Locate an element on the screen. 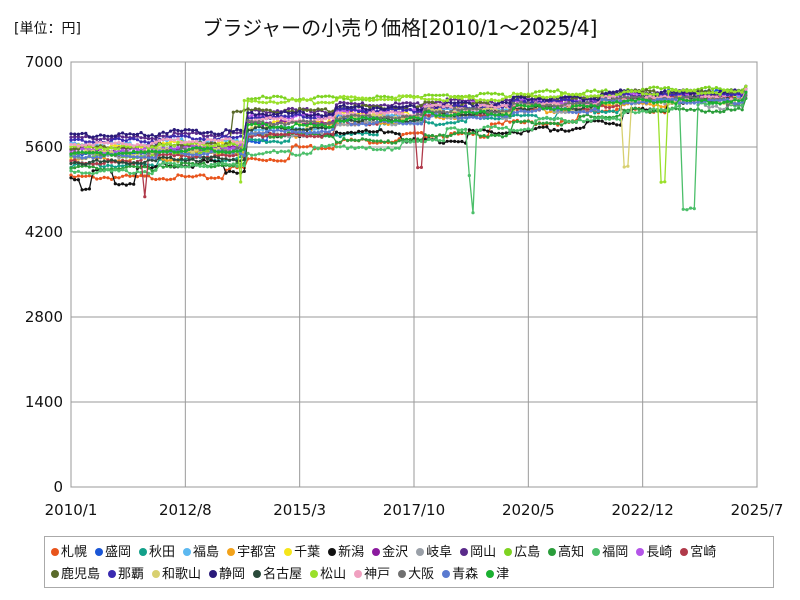 The width and height of the screenshot is (800, 600). legend-item: 和歌山 is located at coordinates (176, 574).